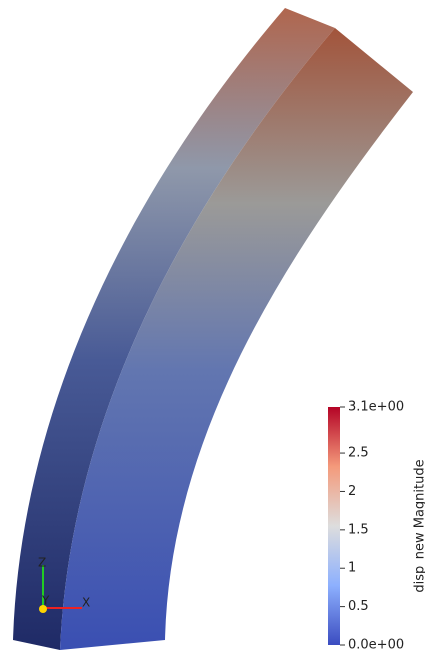 The height and width of the screenshot is (660, 425). What do you see at coordinates (334, 526) in the screenshot?
I see `colorbar` at bounding box center [334, 526].